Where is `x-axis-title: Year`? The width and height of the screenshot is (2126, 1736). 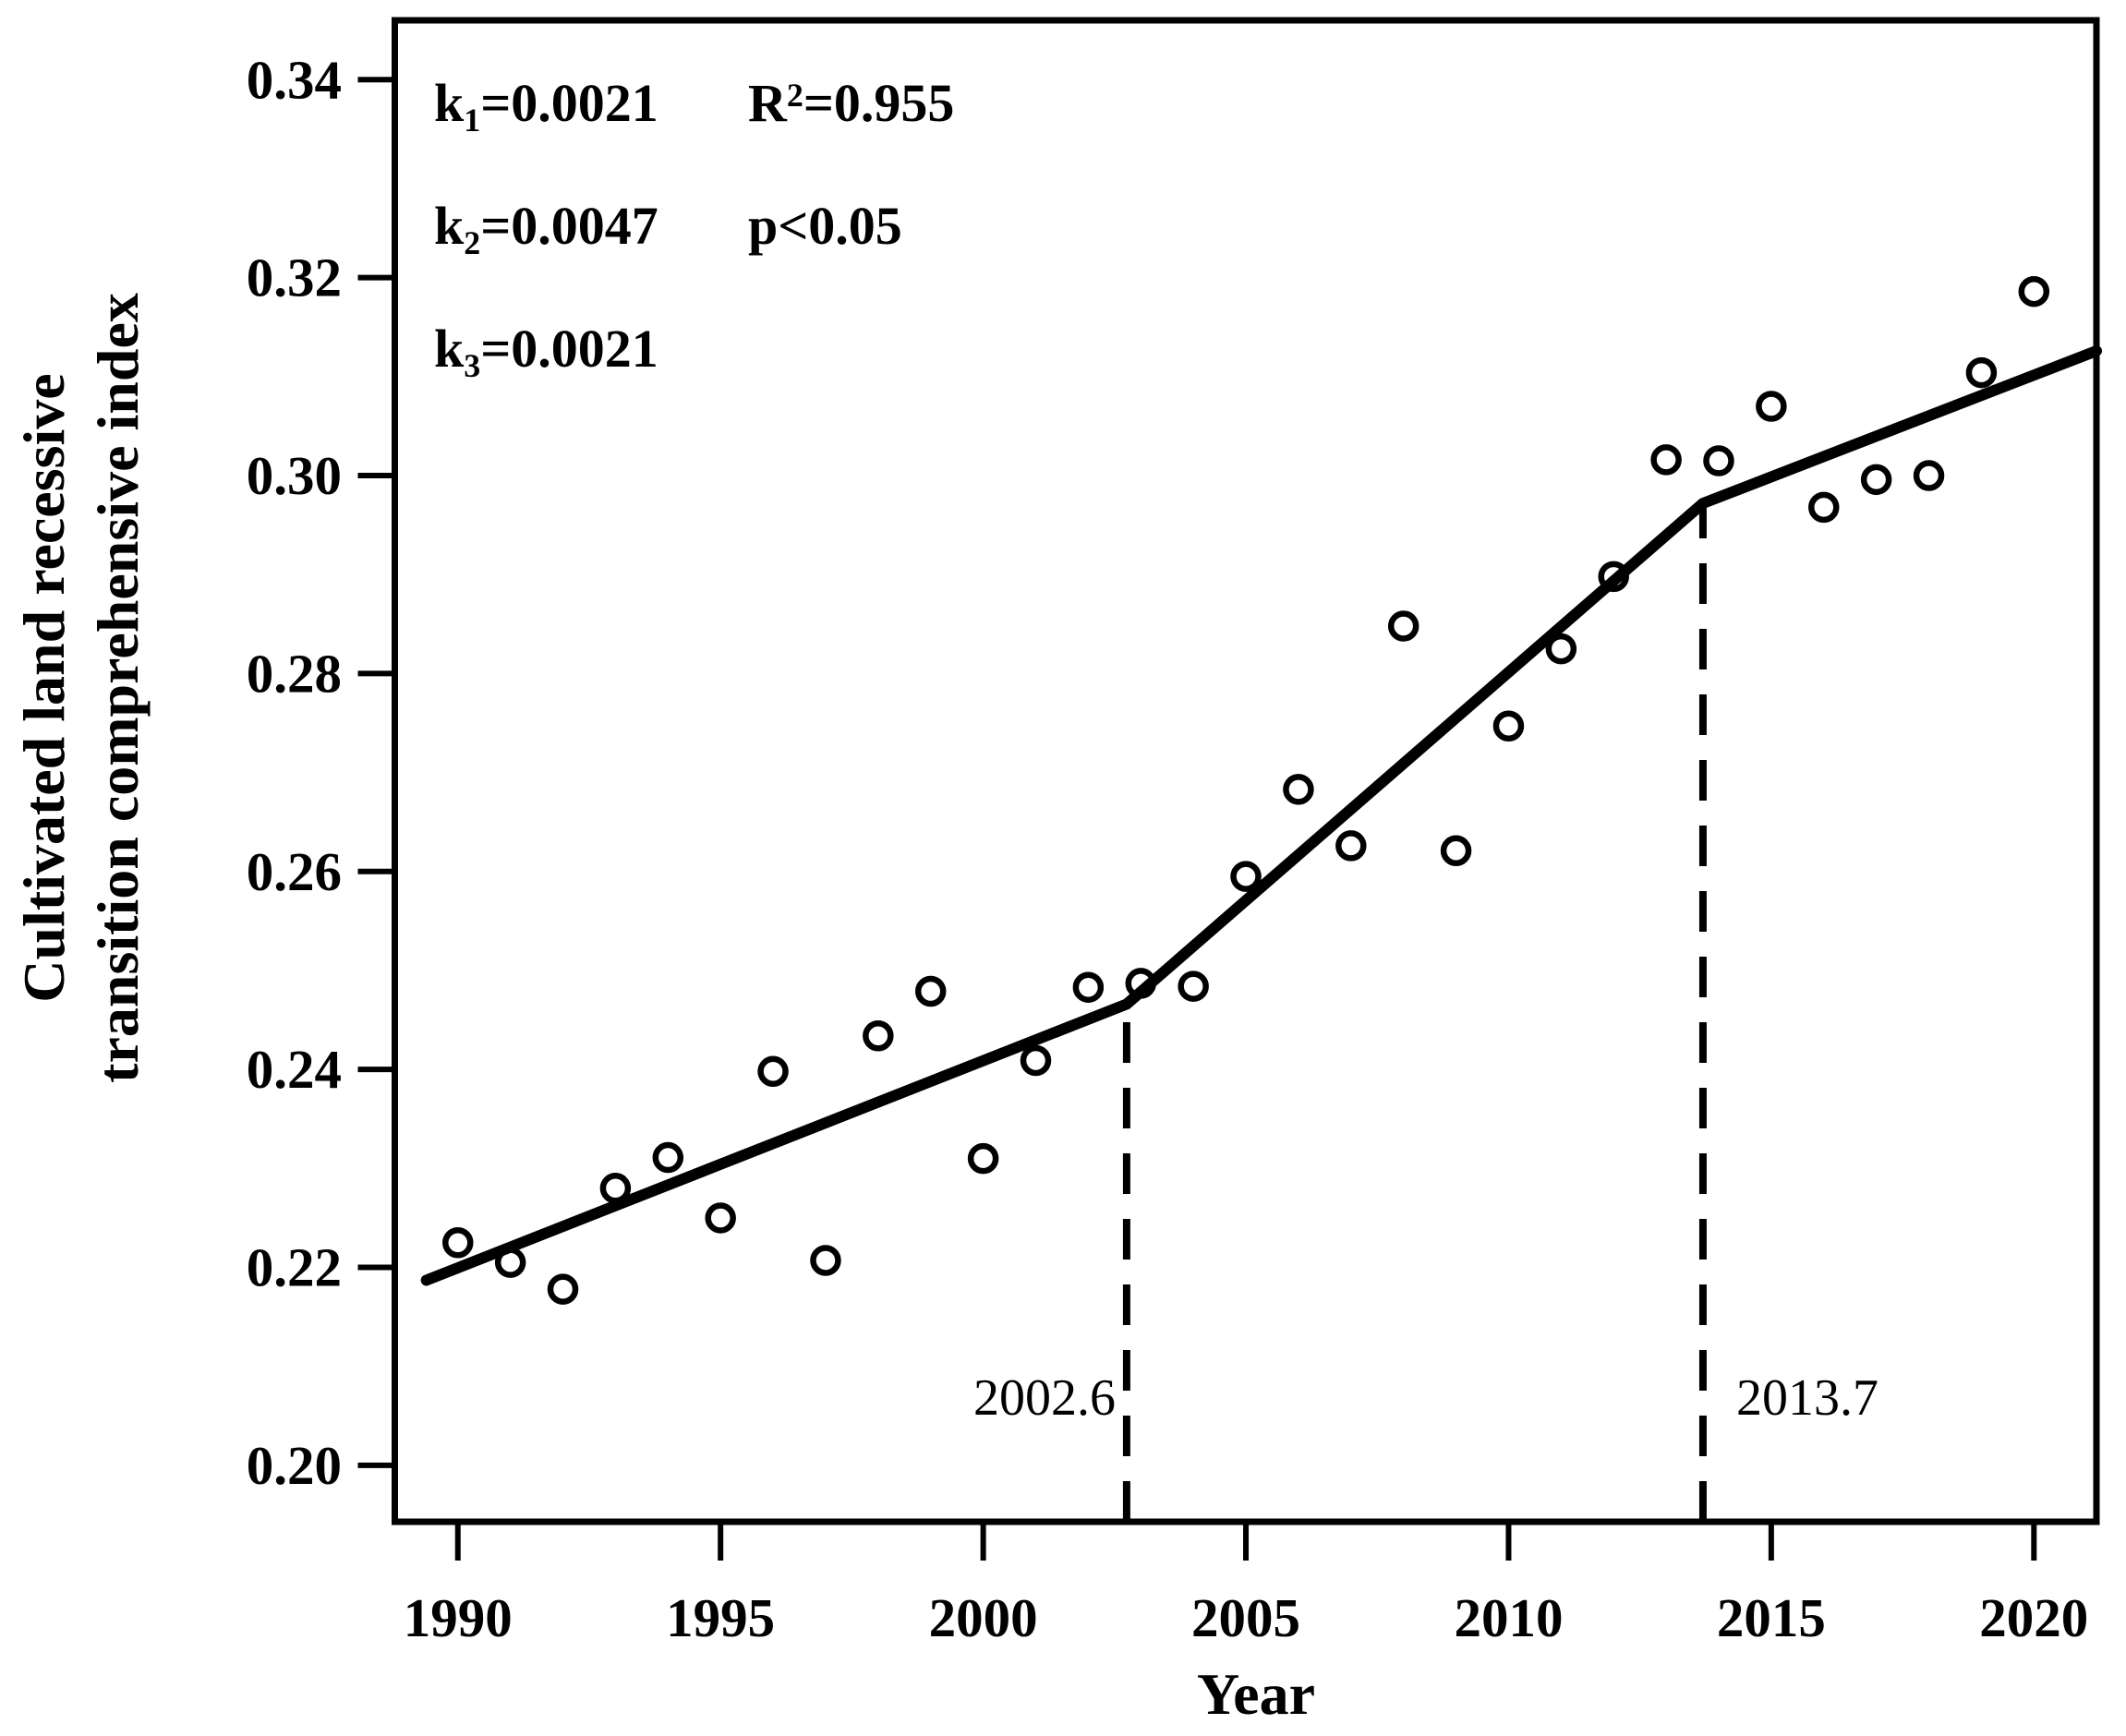
x-axis-title: Year is located at coordinates (1256, 1694).